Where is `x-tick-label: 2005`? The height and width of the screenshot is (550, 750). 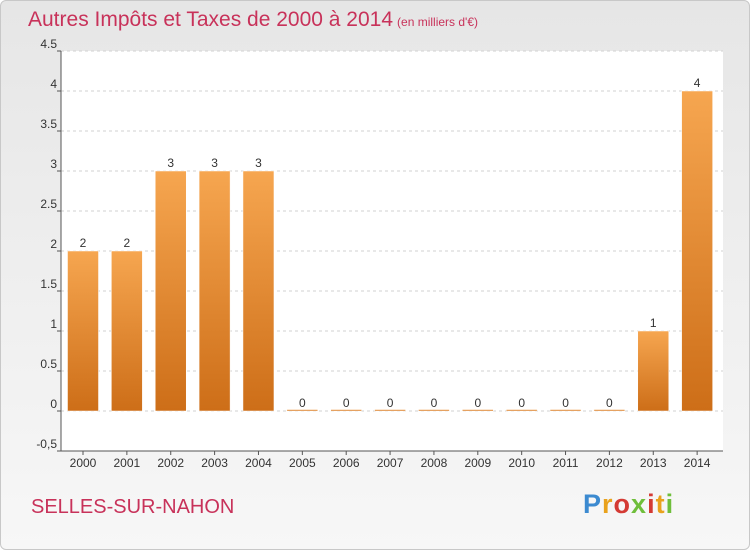
x-tick-label: 2005 is located at coordinates (302, 463).